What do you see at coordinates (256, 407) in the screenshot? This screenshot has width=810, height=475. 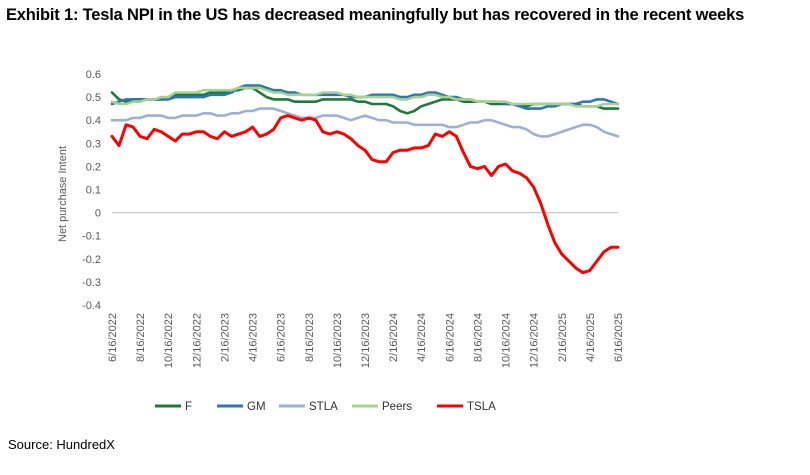 I see `legend-label-gm: GM` at bounding box center [256, 407].